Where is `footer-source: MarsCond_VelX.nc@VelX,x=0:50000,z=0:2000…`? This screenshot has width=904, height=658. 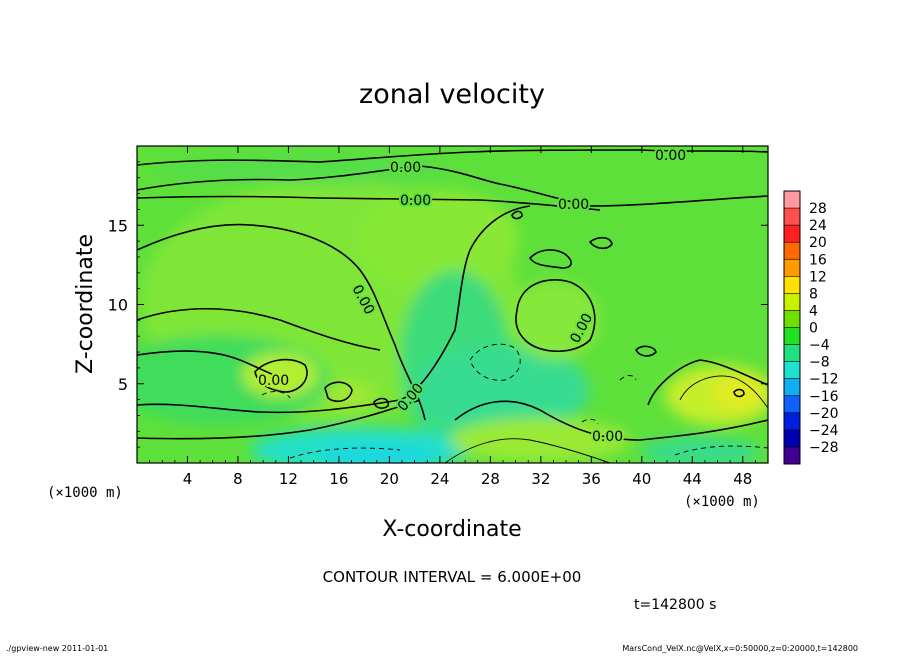
footer-source: MarsCond_VelX.nc@VelX,x=0:50000,z=0:2000… is located at coordinates (740, 648).